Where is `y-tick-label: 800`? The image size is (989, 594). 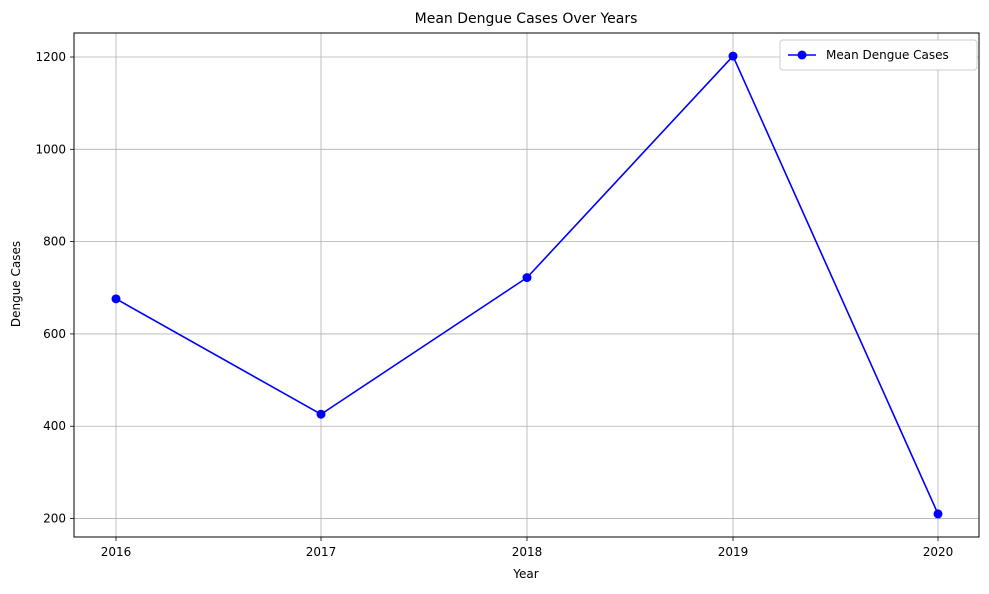
y-tick-label: 800 is located at coordinates (54, 242).